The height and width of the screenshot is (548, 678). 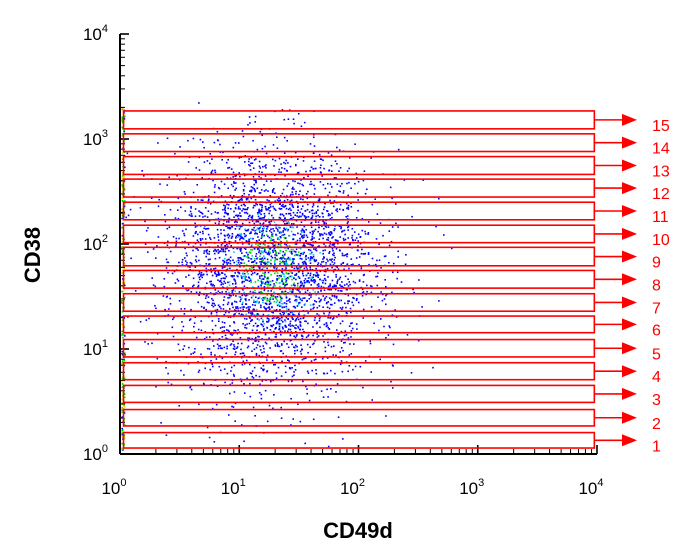 I want to click on gate-label-4: 4, so click(x=656, y=377).